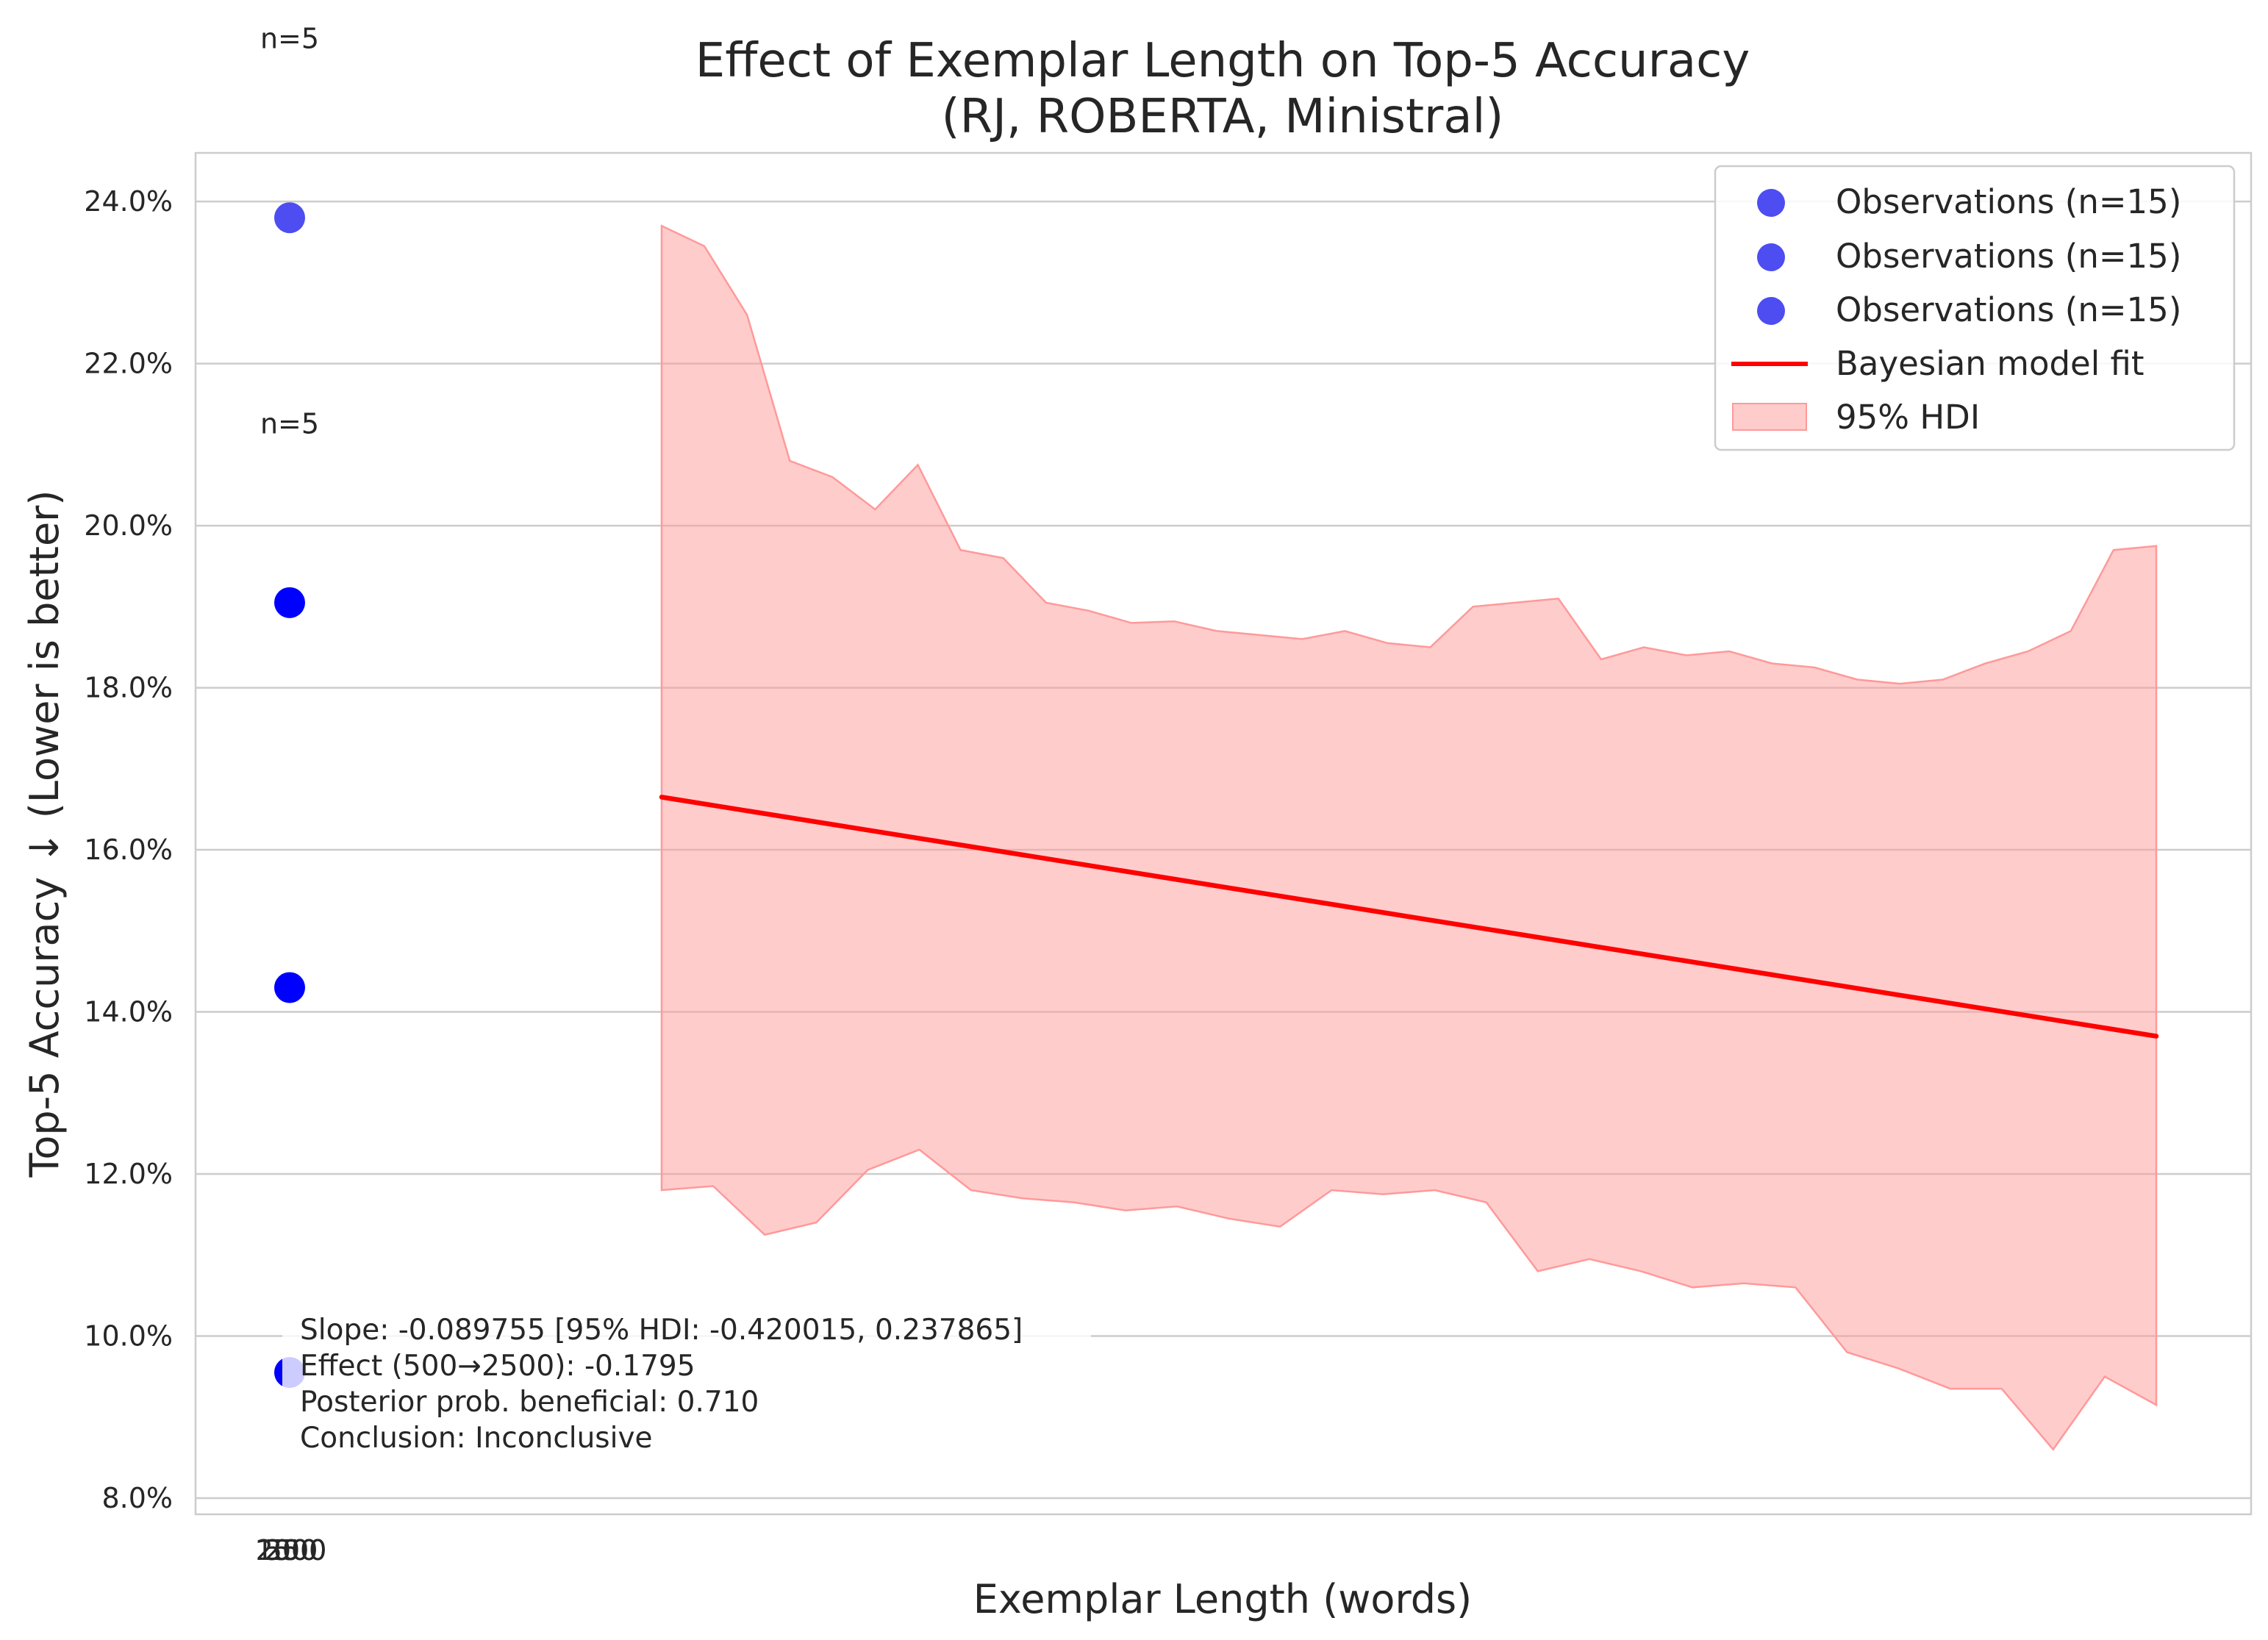 Image resolution: width=2268 pixels, height=1640 pixels. I want to click on annotation-background, so click(686, 1381).